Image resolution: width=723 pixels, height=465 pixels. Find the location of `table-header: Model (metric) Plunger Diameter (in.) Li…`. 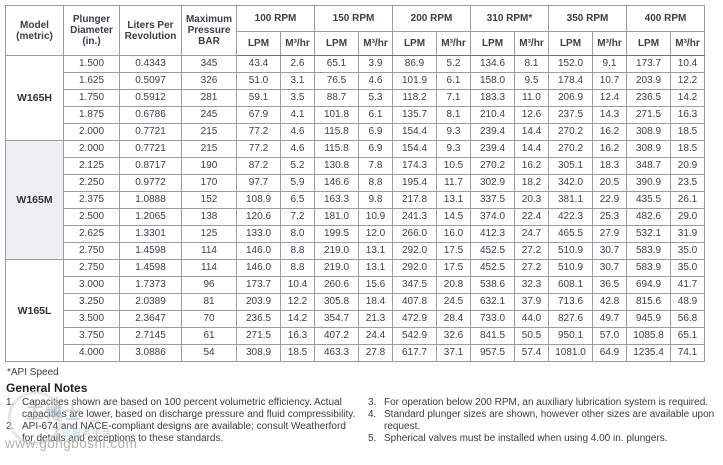

table-header: Model (metric) Plunger Diameter (in.) Li… is located at coordinates (355, 30).